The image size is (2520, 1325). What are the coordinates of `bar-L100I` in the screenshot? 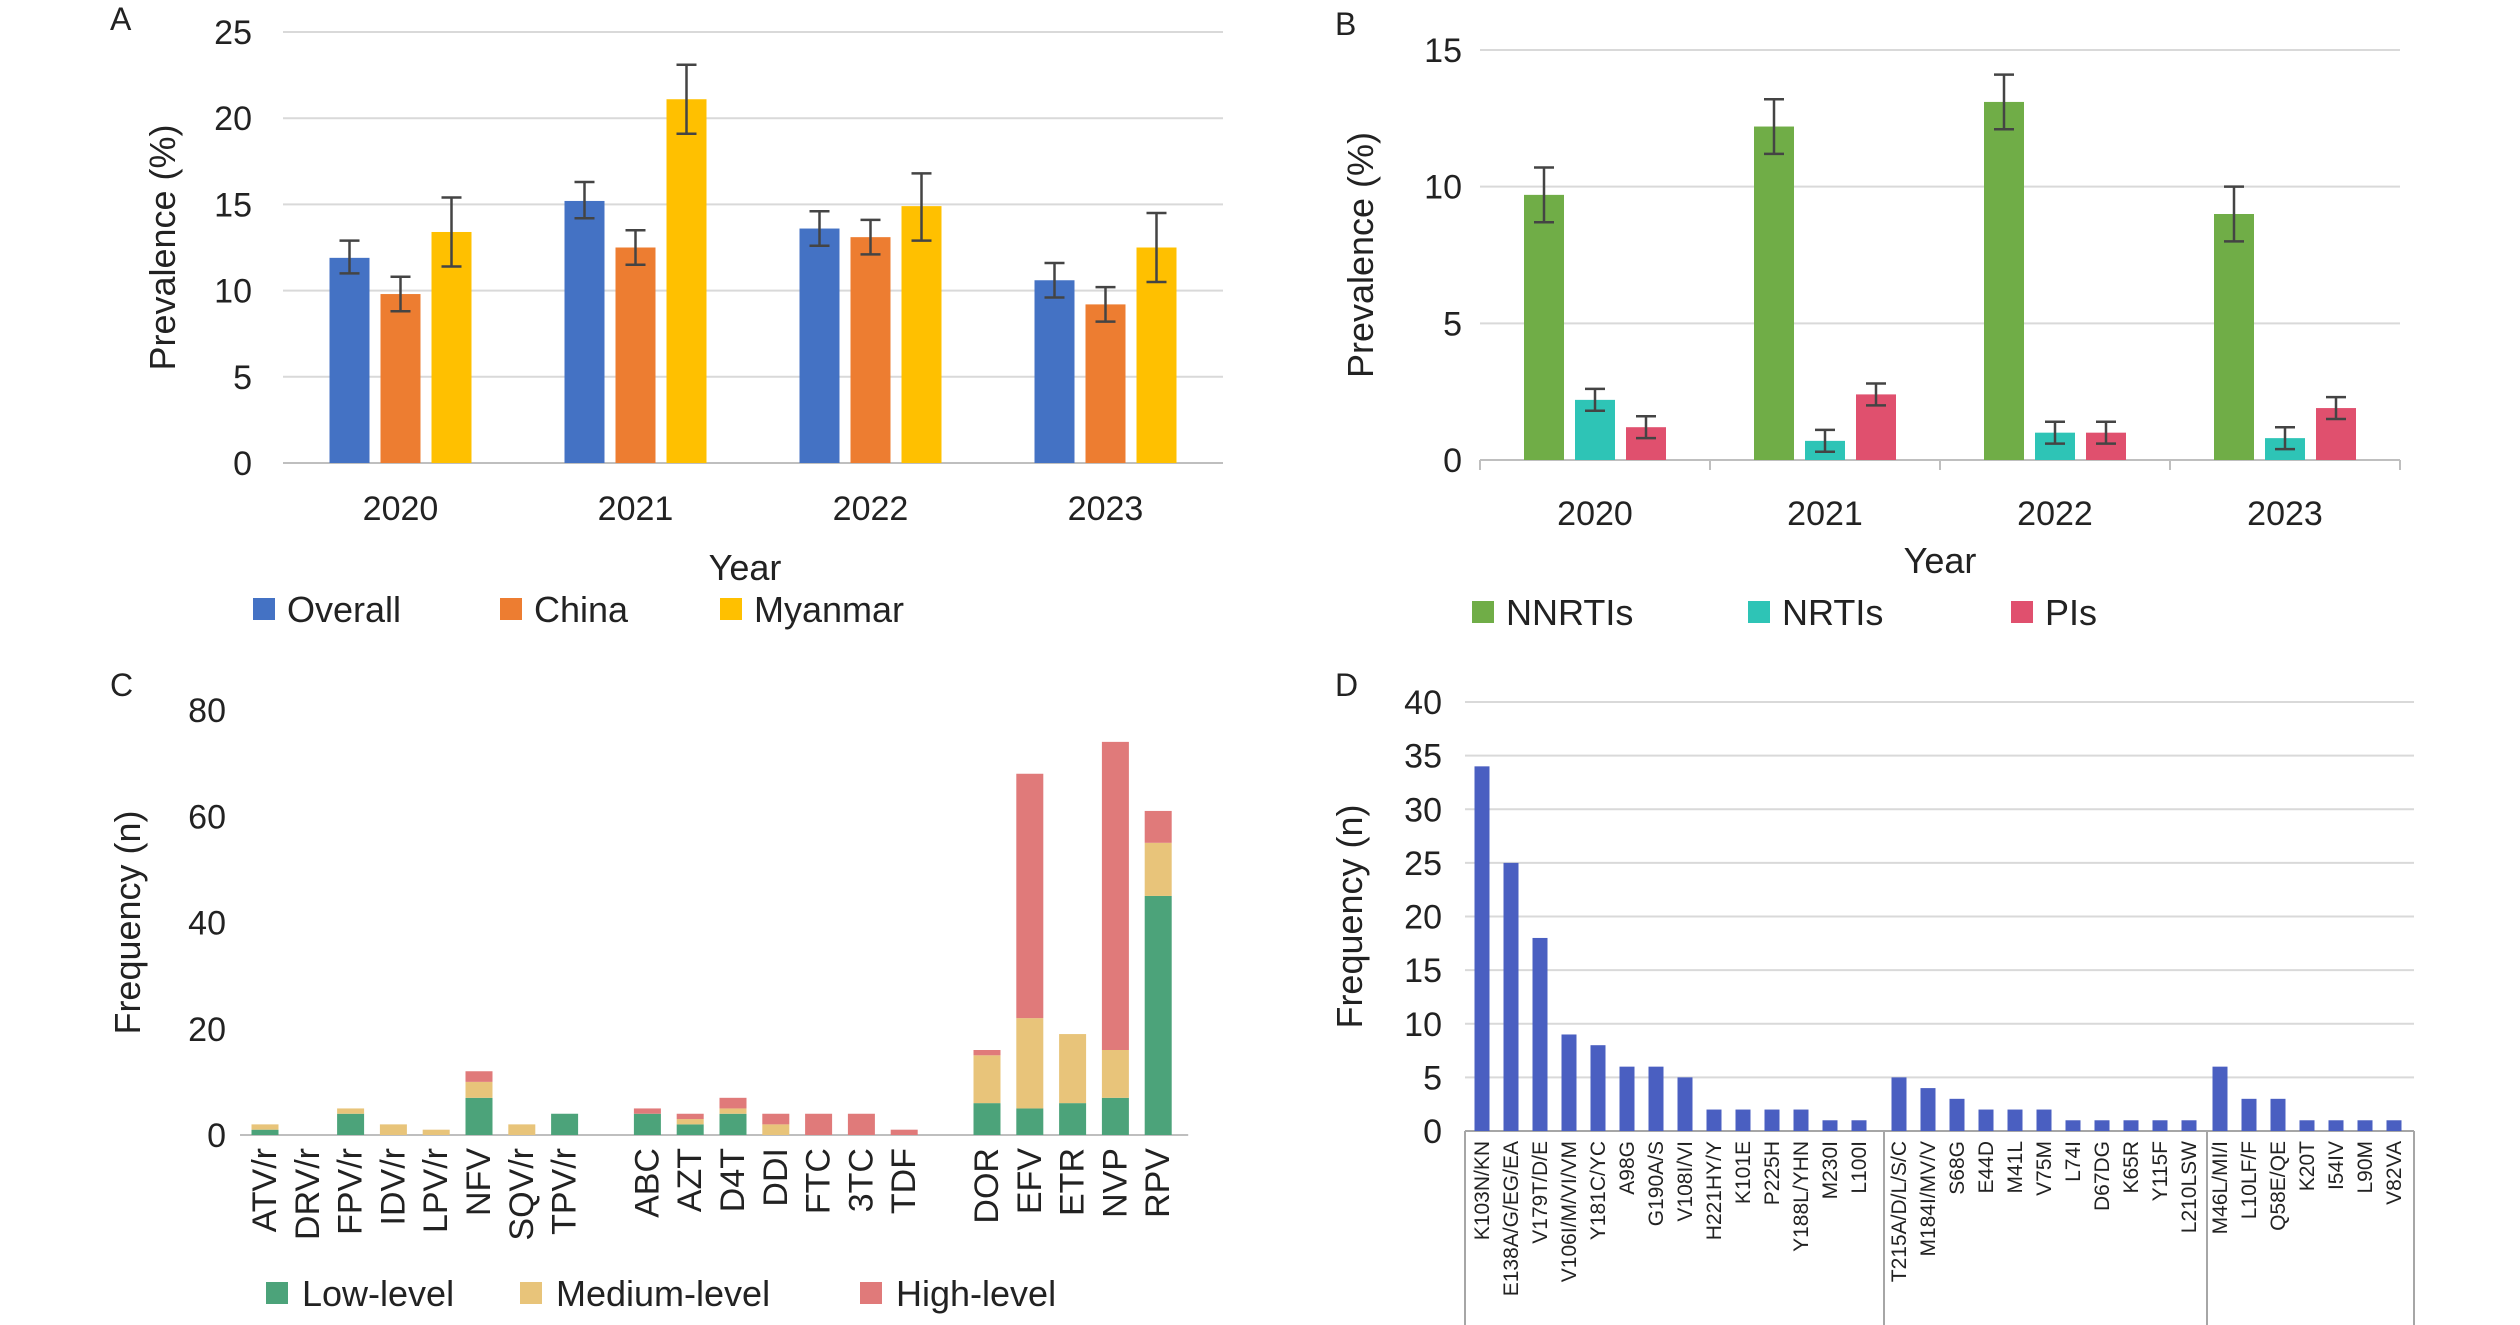 It's located at (1859, 1125).